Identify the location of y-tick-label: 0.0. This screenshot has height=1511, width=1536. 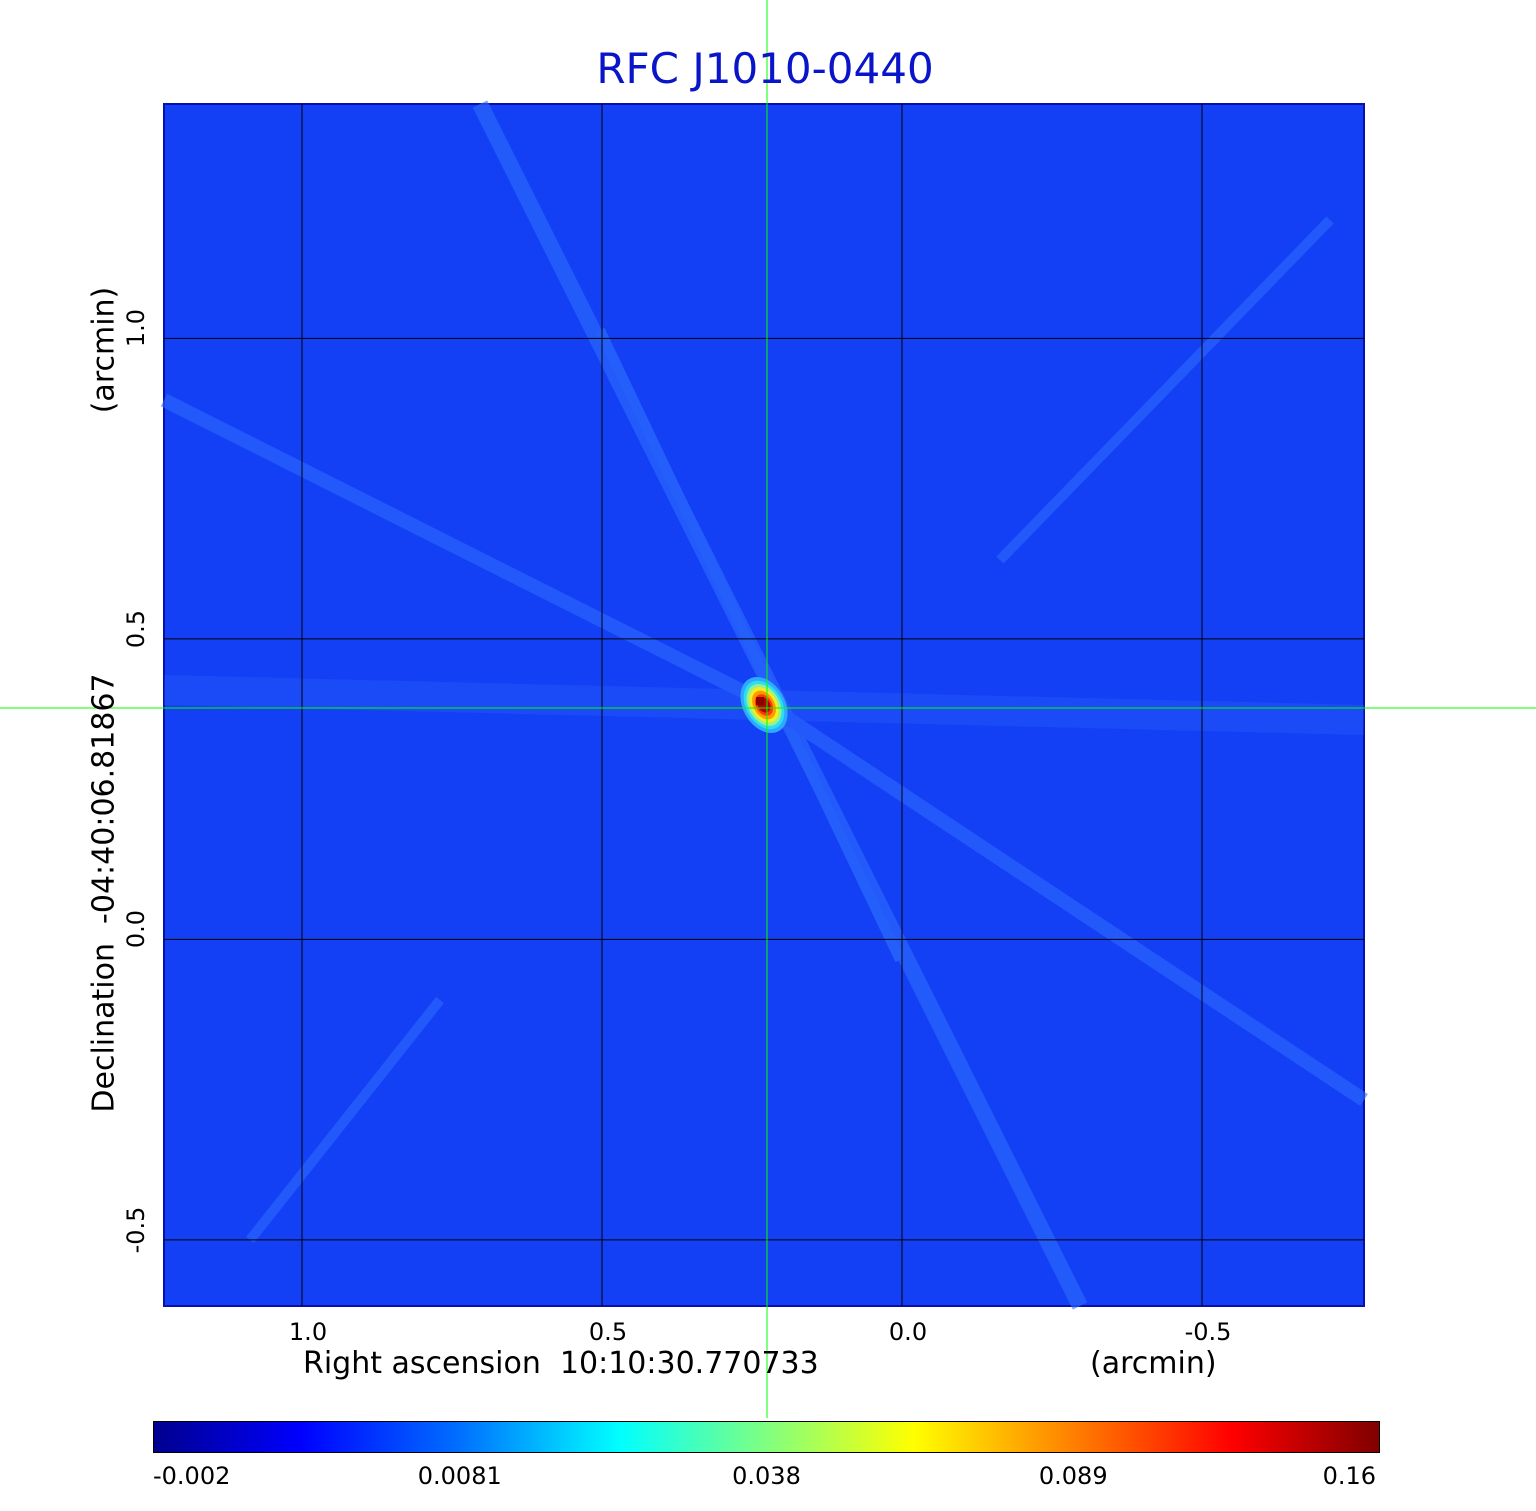
(136, 929).